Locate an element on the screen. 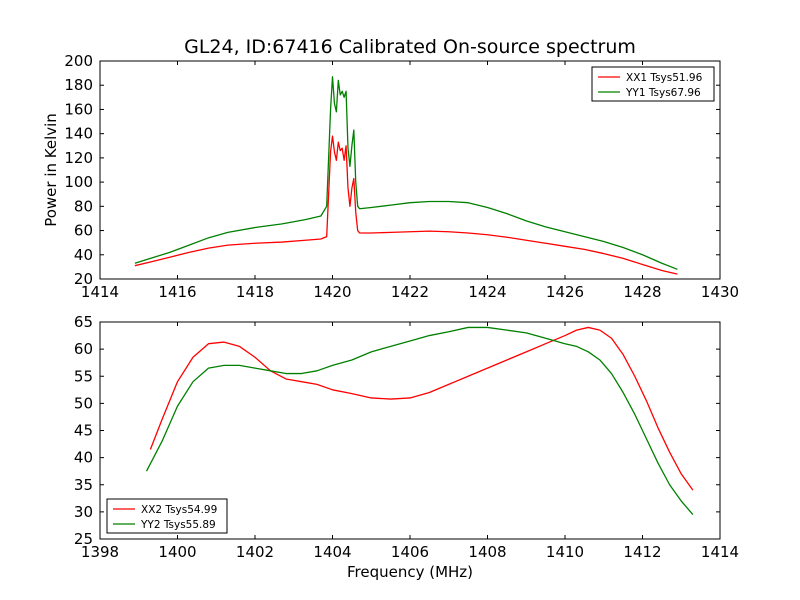 This screenshot has height=600, width=800. legend-label: YY2 Tsys55.89 is located at coordinates (178, 525).